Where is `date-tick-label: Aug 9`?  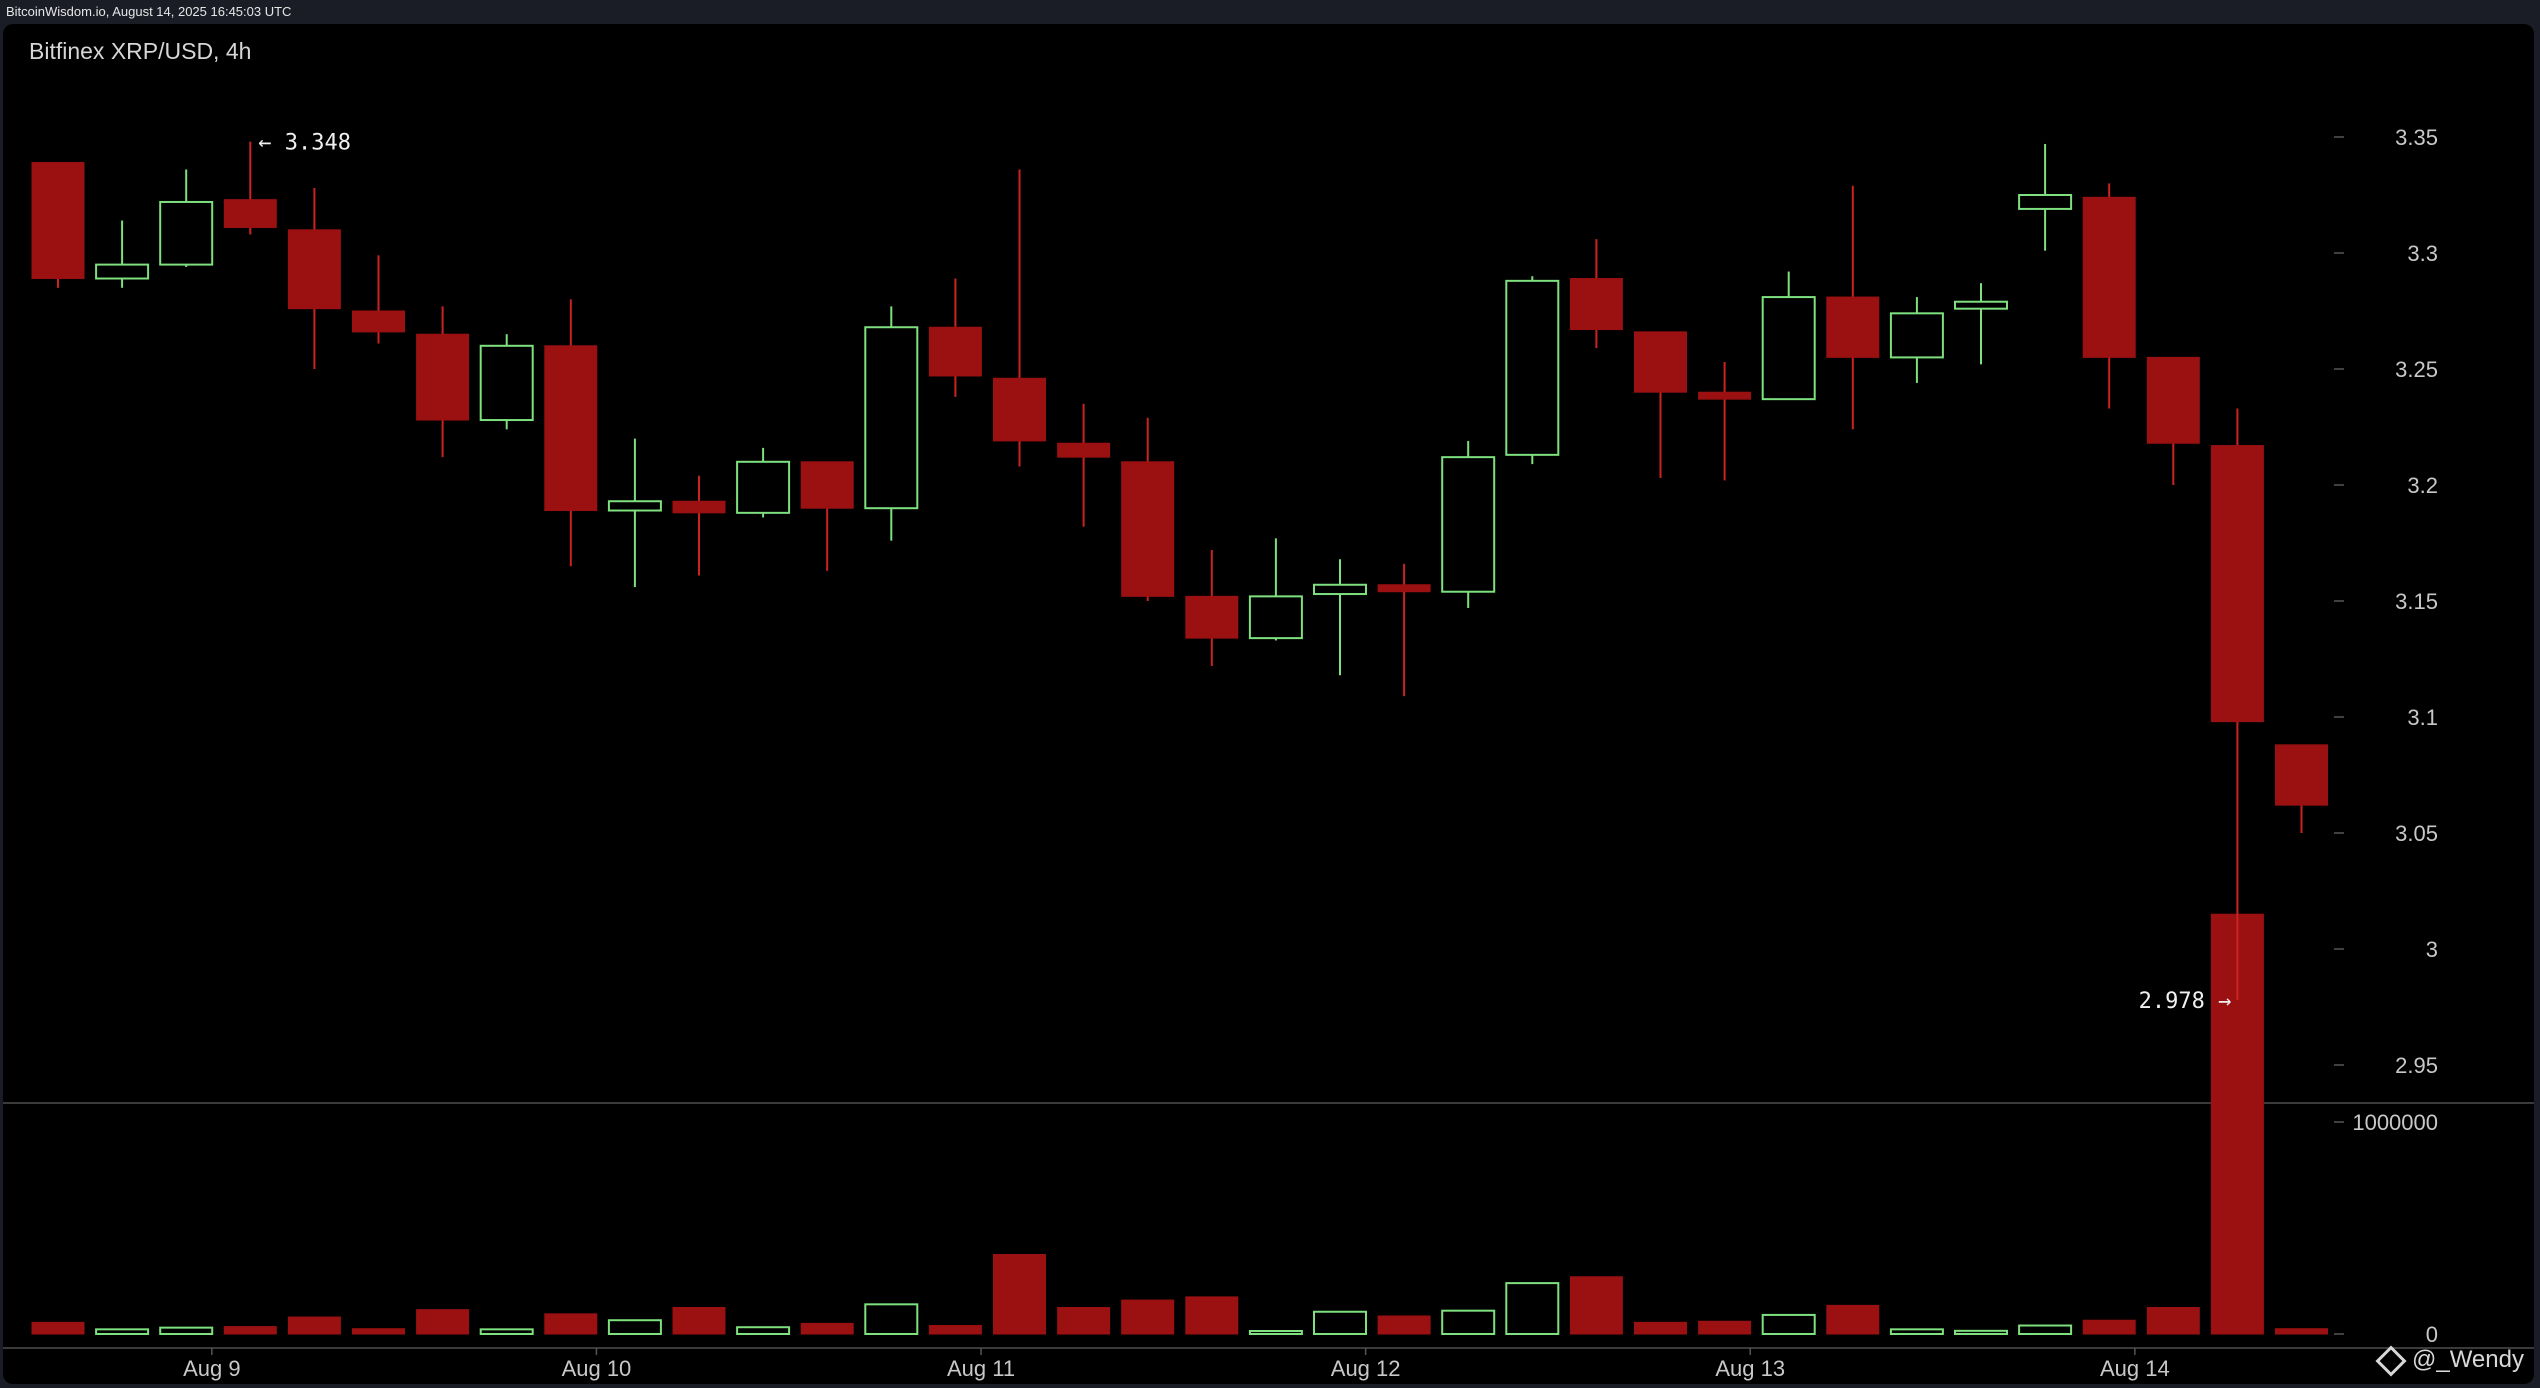
date-tick-label: Aug 9 is located at coordinates (212, 1368).